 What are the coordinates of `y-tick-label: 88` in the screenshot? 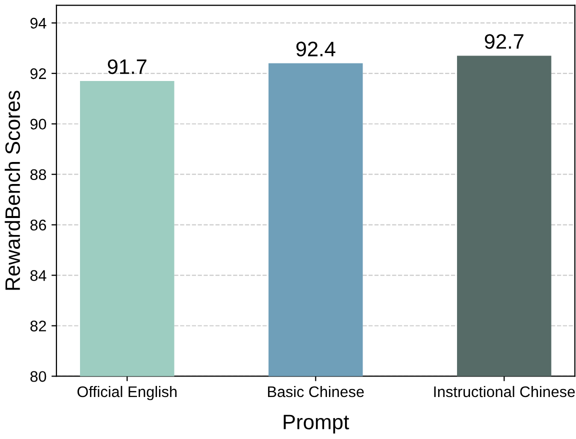 It's located at (38, 174).